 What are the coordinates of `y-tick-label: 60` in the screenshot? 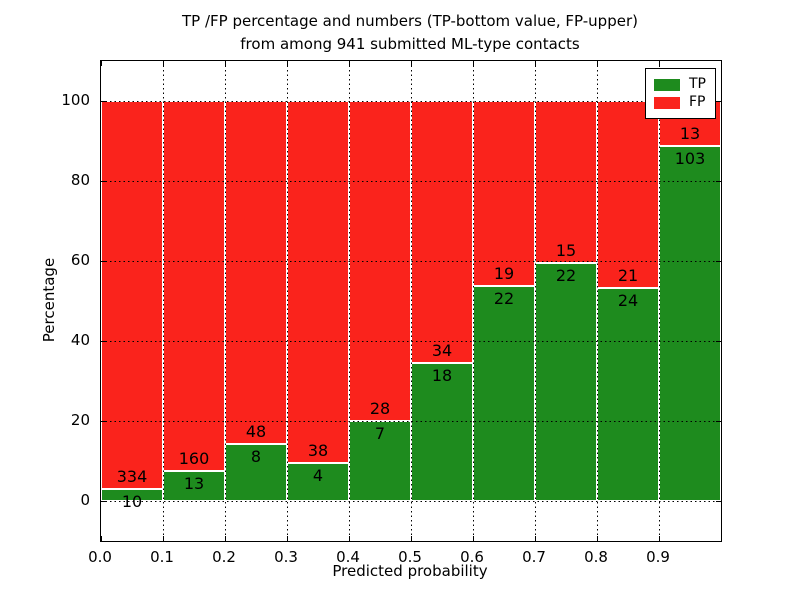 It's located at (80, 260).